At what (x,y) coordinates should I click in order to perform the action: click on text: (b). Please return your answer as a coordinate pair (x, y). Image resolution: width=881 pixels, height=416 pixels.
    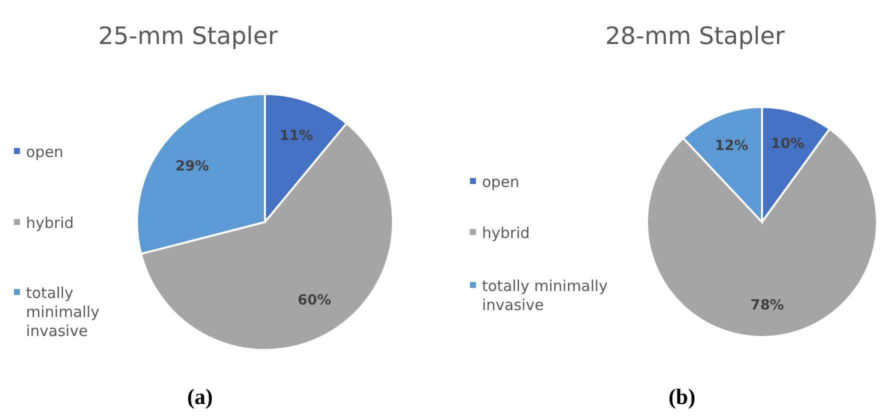
    Looking at the image, I should click on (682, 396).